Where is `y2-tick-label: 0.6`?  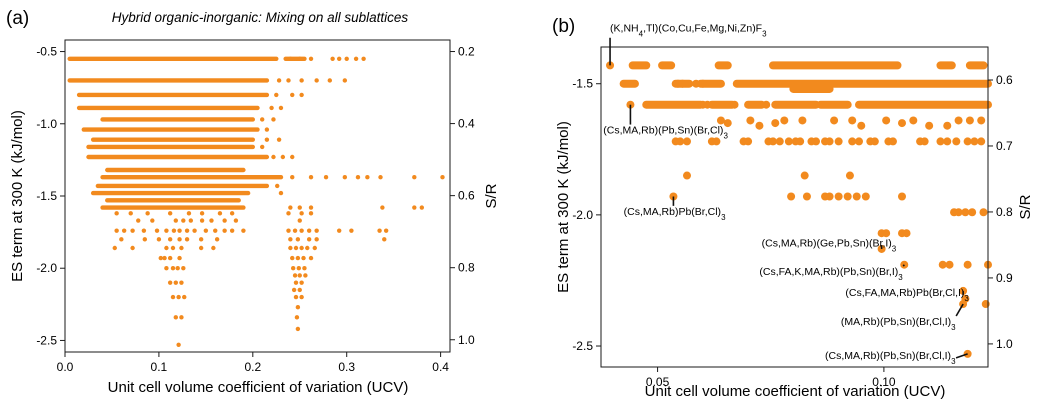
y2-tick-label: 0.6 is located at coordinates (466, 196).